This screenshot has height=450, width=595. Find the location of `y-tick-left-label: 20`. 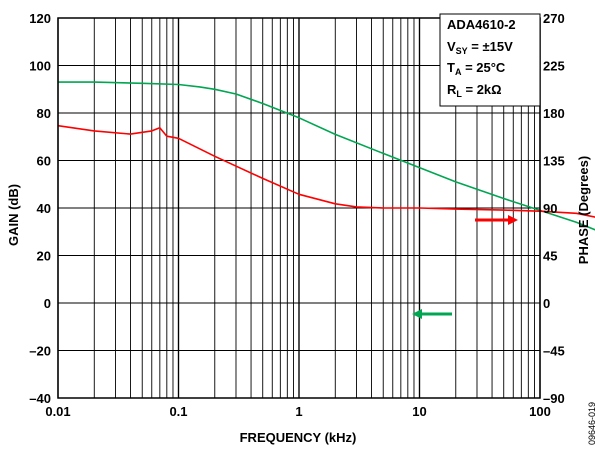

y-tick-left-label: 20 is located at coordinates (44, 256).